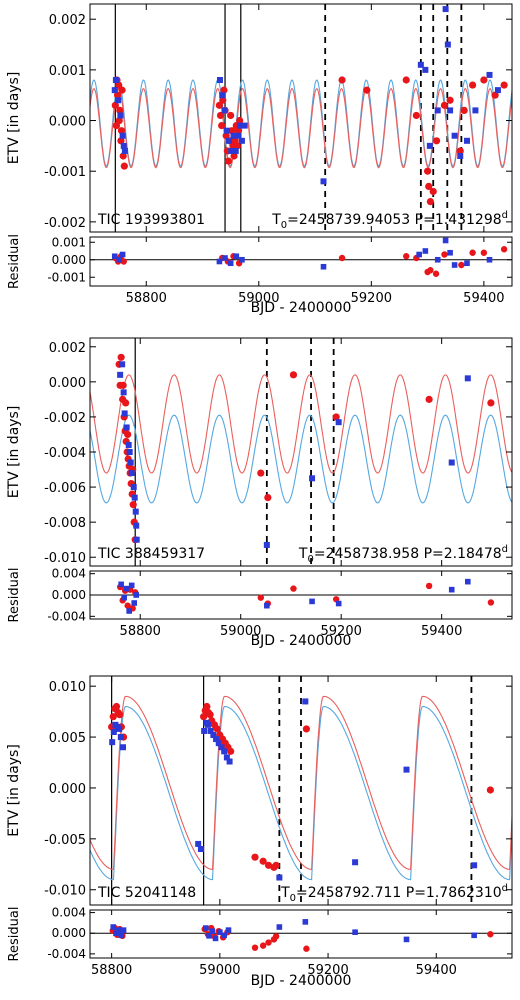 The image size is (520, 1000). Describe the element at coordinates (301, 793) in the screenshot. I see `model-curve-blue` at that location.